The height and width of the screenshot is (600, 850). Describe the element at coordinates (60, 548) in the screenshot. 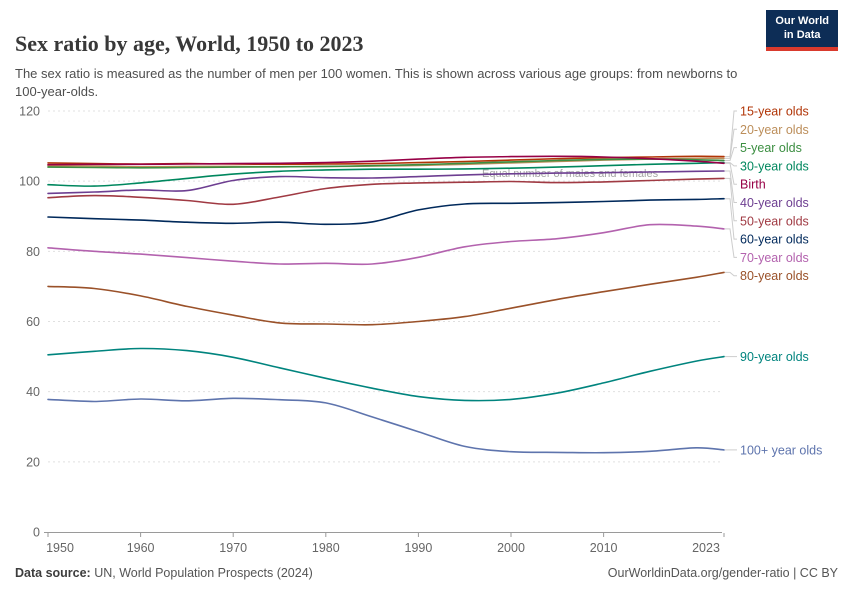

I see `x-tick-label: 1950` at that location.